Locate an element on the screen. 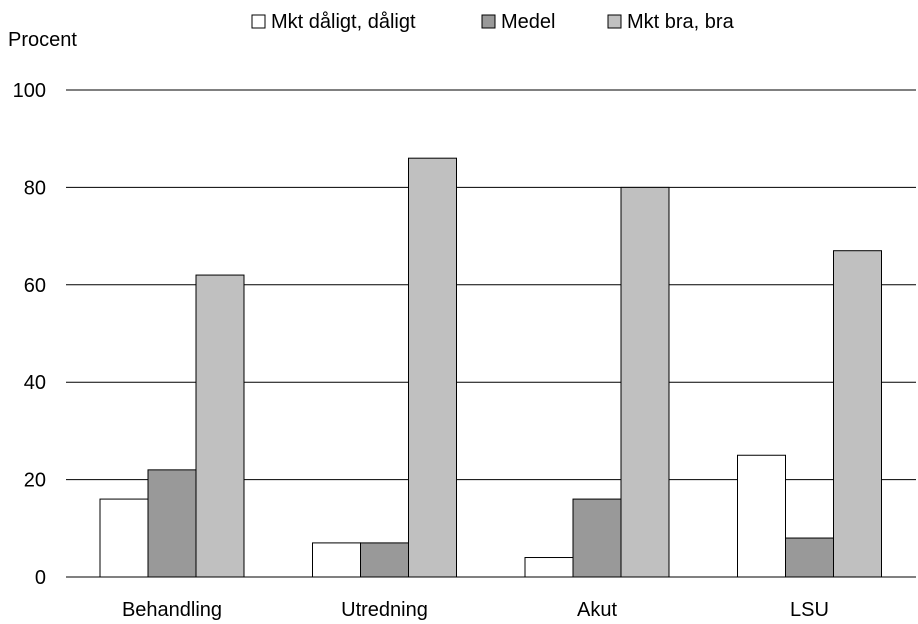 The image size is (918, 624). y-axis-label: Procent is located at coordinates (42, 40).